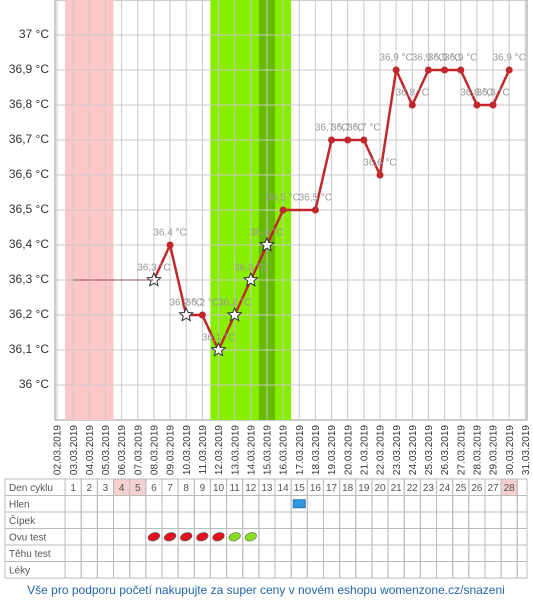 This screenshot has height=600, width=533. What do you see at coordinates (284, 488) in the screenshot?
I see `cycle-day: 14` at bounding box center [284, 488].